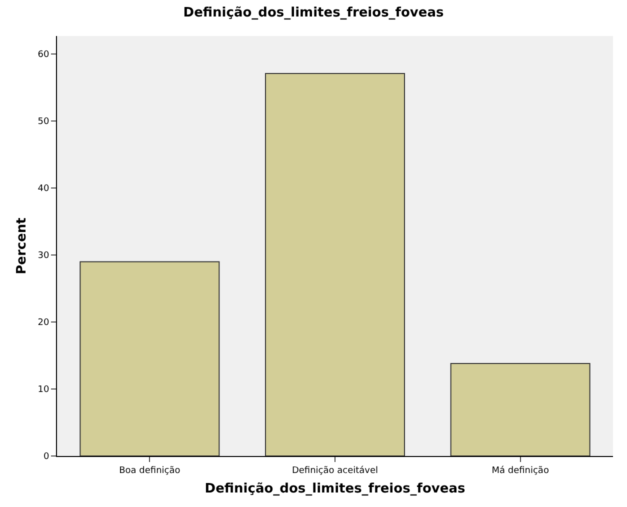  What do you see at coordinates (313, 13) in the screenshot?
I see `chart-title: Definição_dos_limites_freios_foveas` at bounding box center [313, 13].